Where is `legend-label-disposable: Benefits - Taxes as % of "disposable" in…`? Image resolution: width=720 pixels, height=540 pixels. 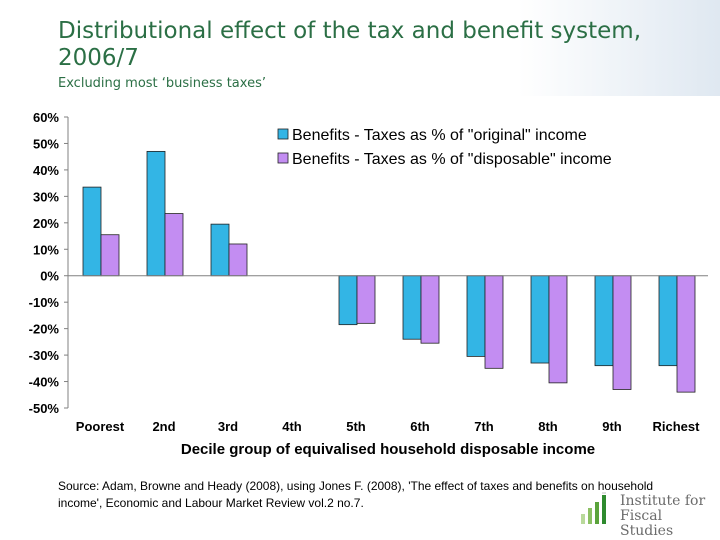 legend-label-disposable: Benefits - Taxes as % of "disposable" in… is located at coordinates (452, 159).